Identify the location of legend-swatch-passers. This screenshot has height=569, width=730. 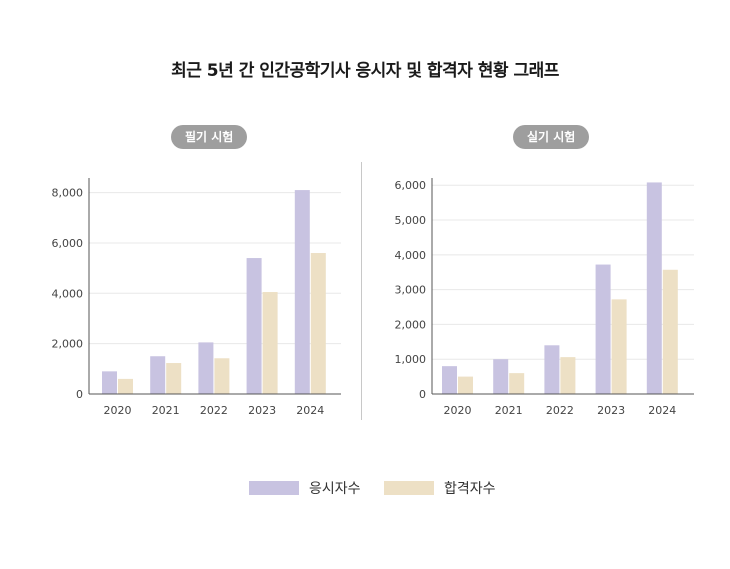
(409, 488).